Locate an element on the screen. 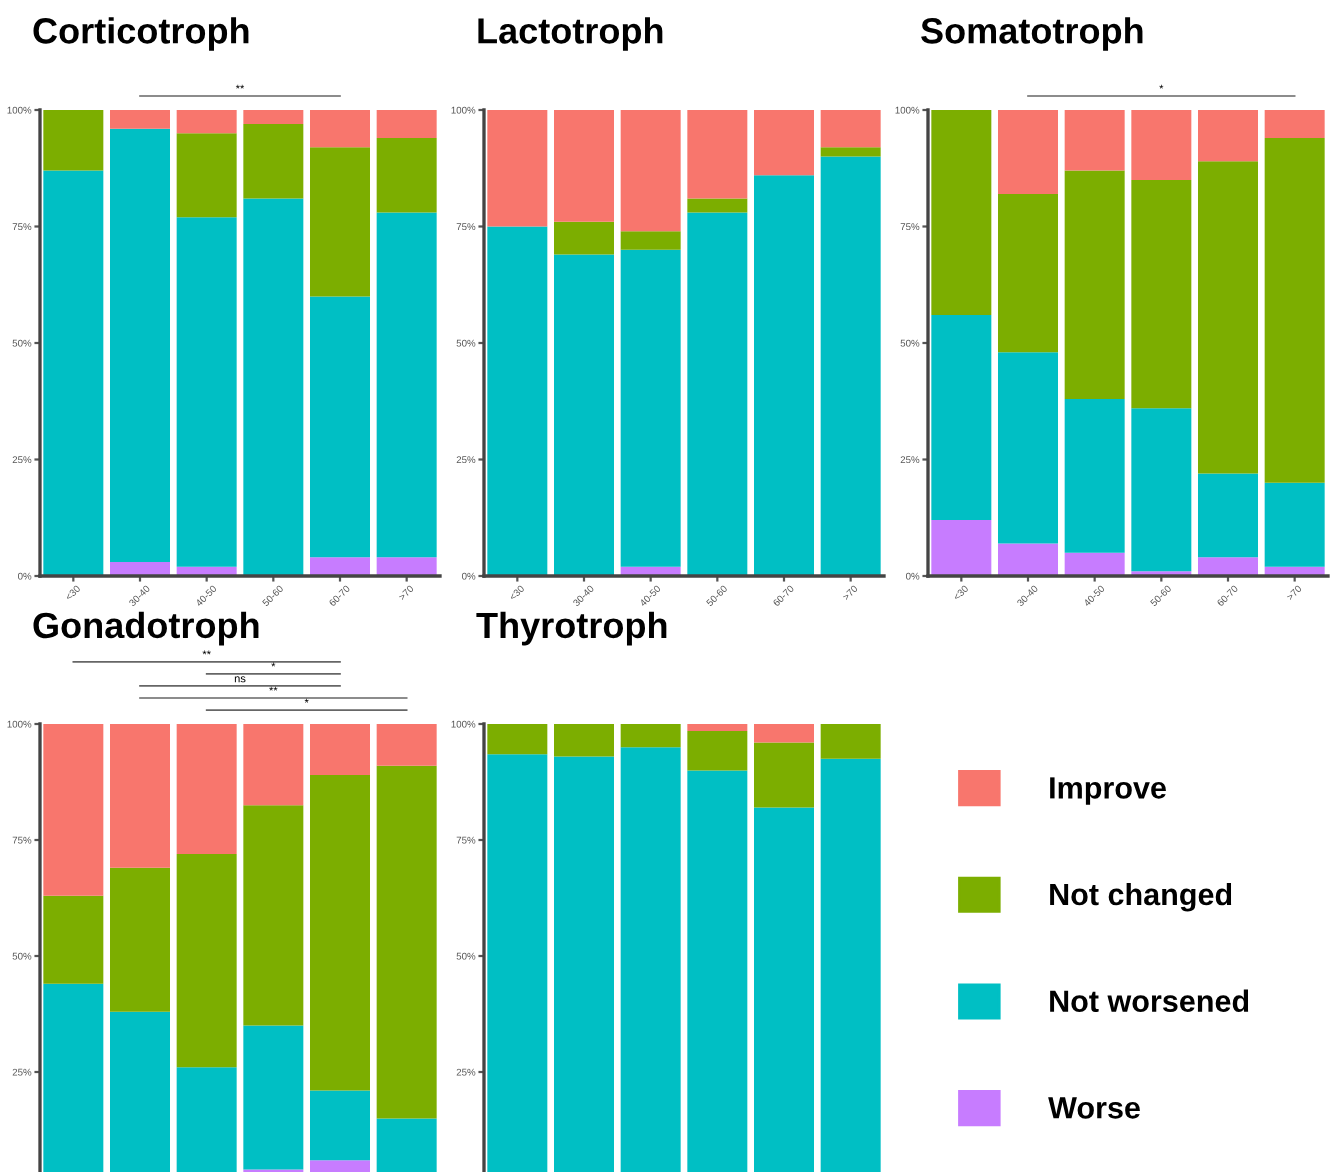 The height and width of the screenshot is (1172, 1338). legend-label: Worse is located at coordinates (1094, 1108).